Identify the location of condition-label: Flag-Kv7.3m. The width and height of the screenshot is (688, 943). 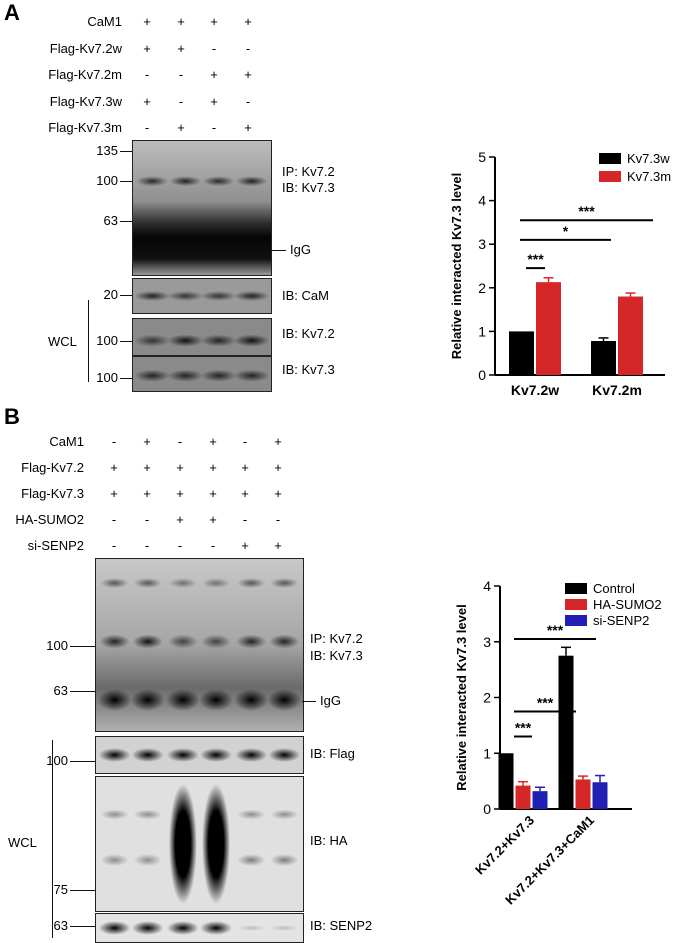
(85, 127).